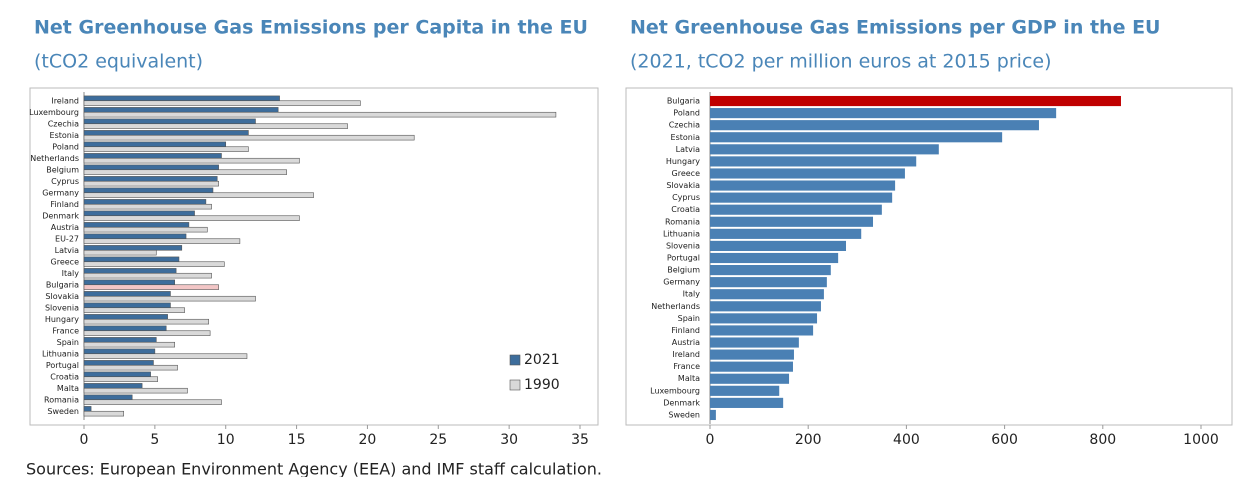 The image size is (1238, 477). What do you see at coordinates (685, 330) in the screenshot?
I see `category-label: Finland` at bounding box center [685, 330].